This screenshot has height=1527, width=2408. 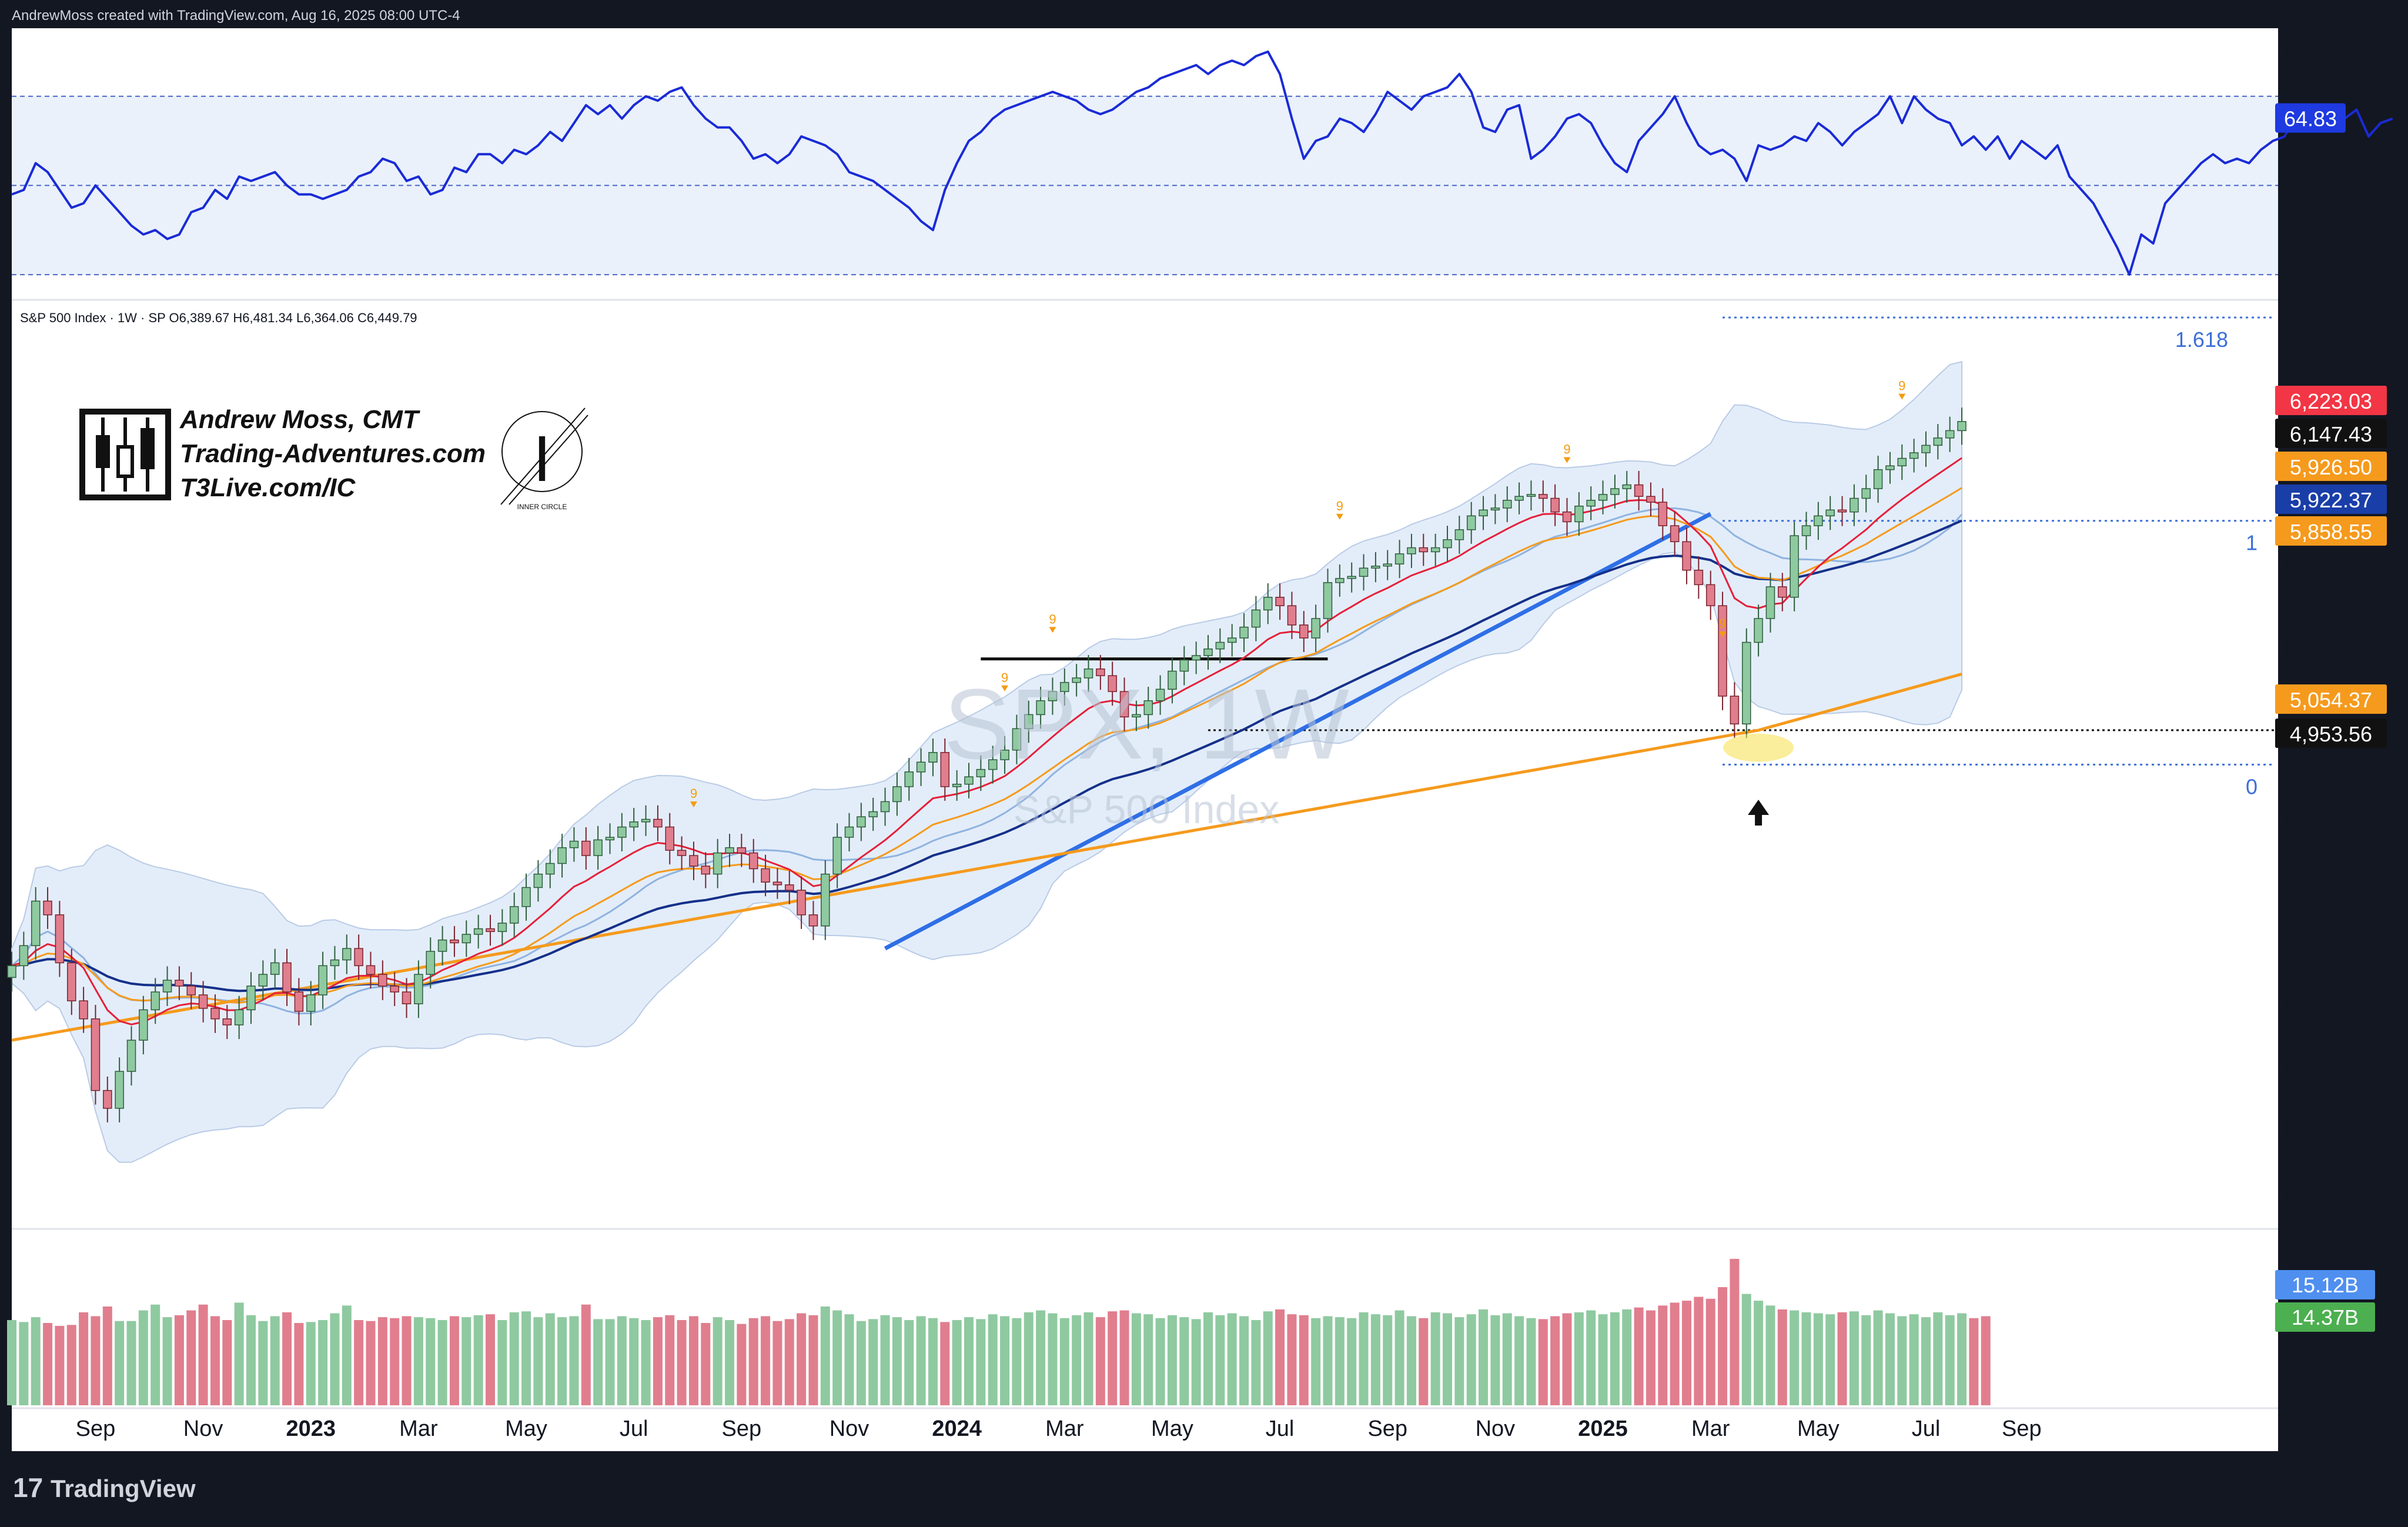 What do you see at coordinates (1758, 747) in the screenshot?
I see `low-highlight` at bounding box center [1758, 747].